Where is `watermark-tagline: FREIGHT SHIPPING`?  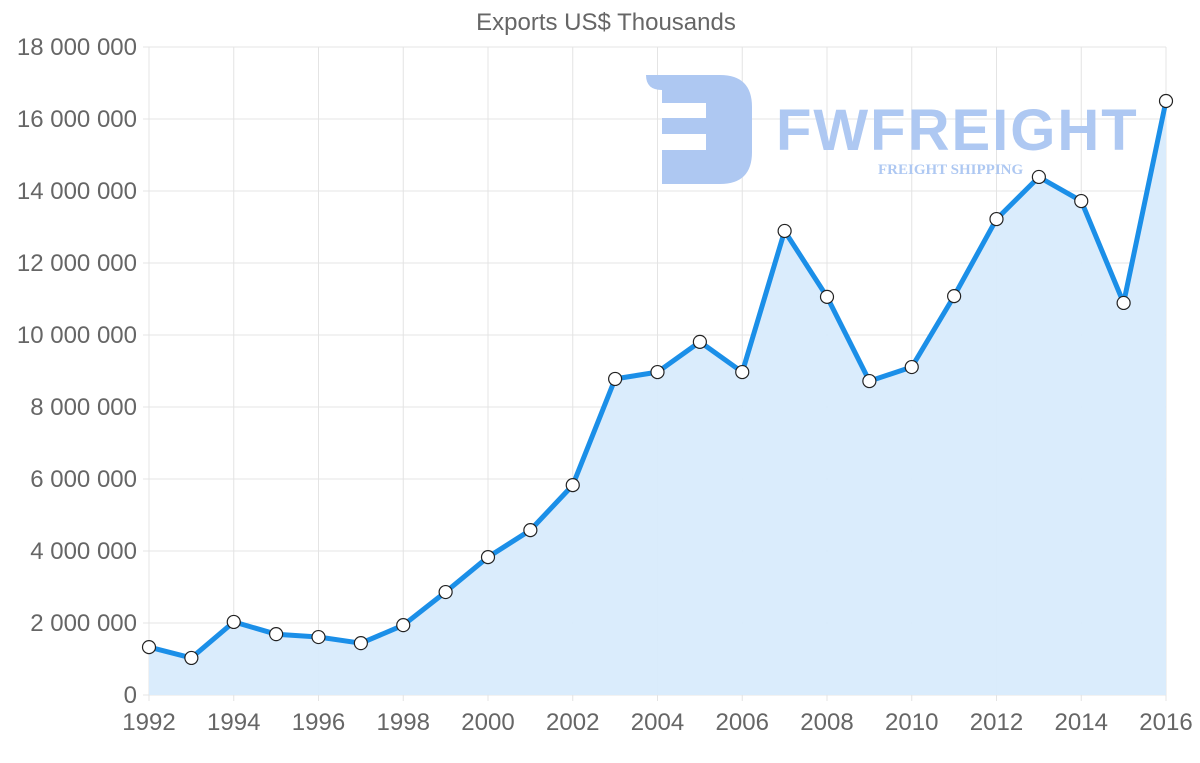 watermark-tagline: FREIGHT SHIPPING is located at coordinates (950, 170).